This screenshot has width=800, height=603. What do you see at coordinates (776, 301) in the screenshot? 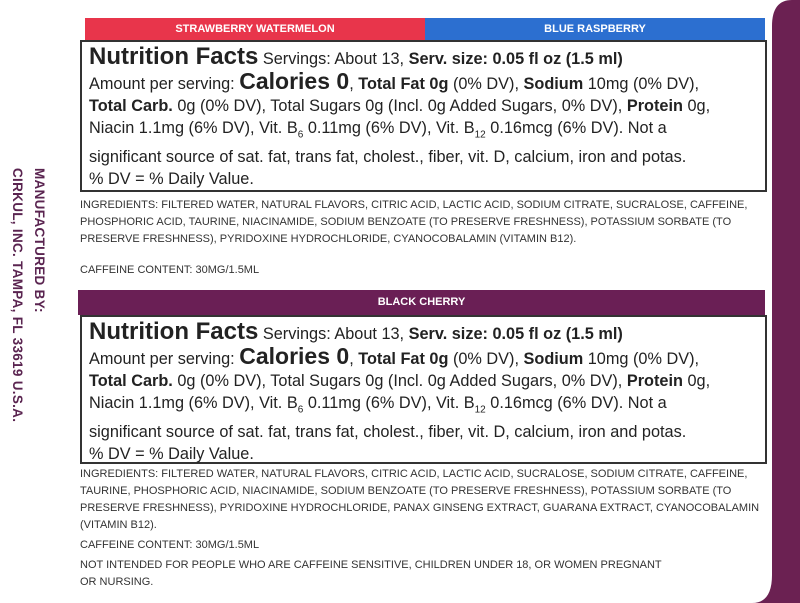
I see `frame-edge` at bounding box center [776, 301].